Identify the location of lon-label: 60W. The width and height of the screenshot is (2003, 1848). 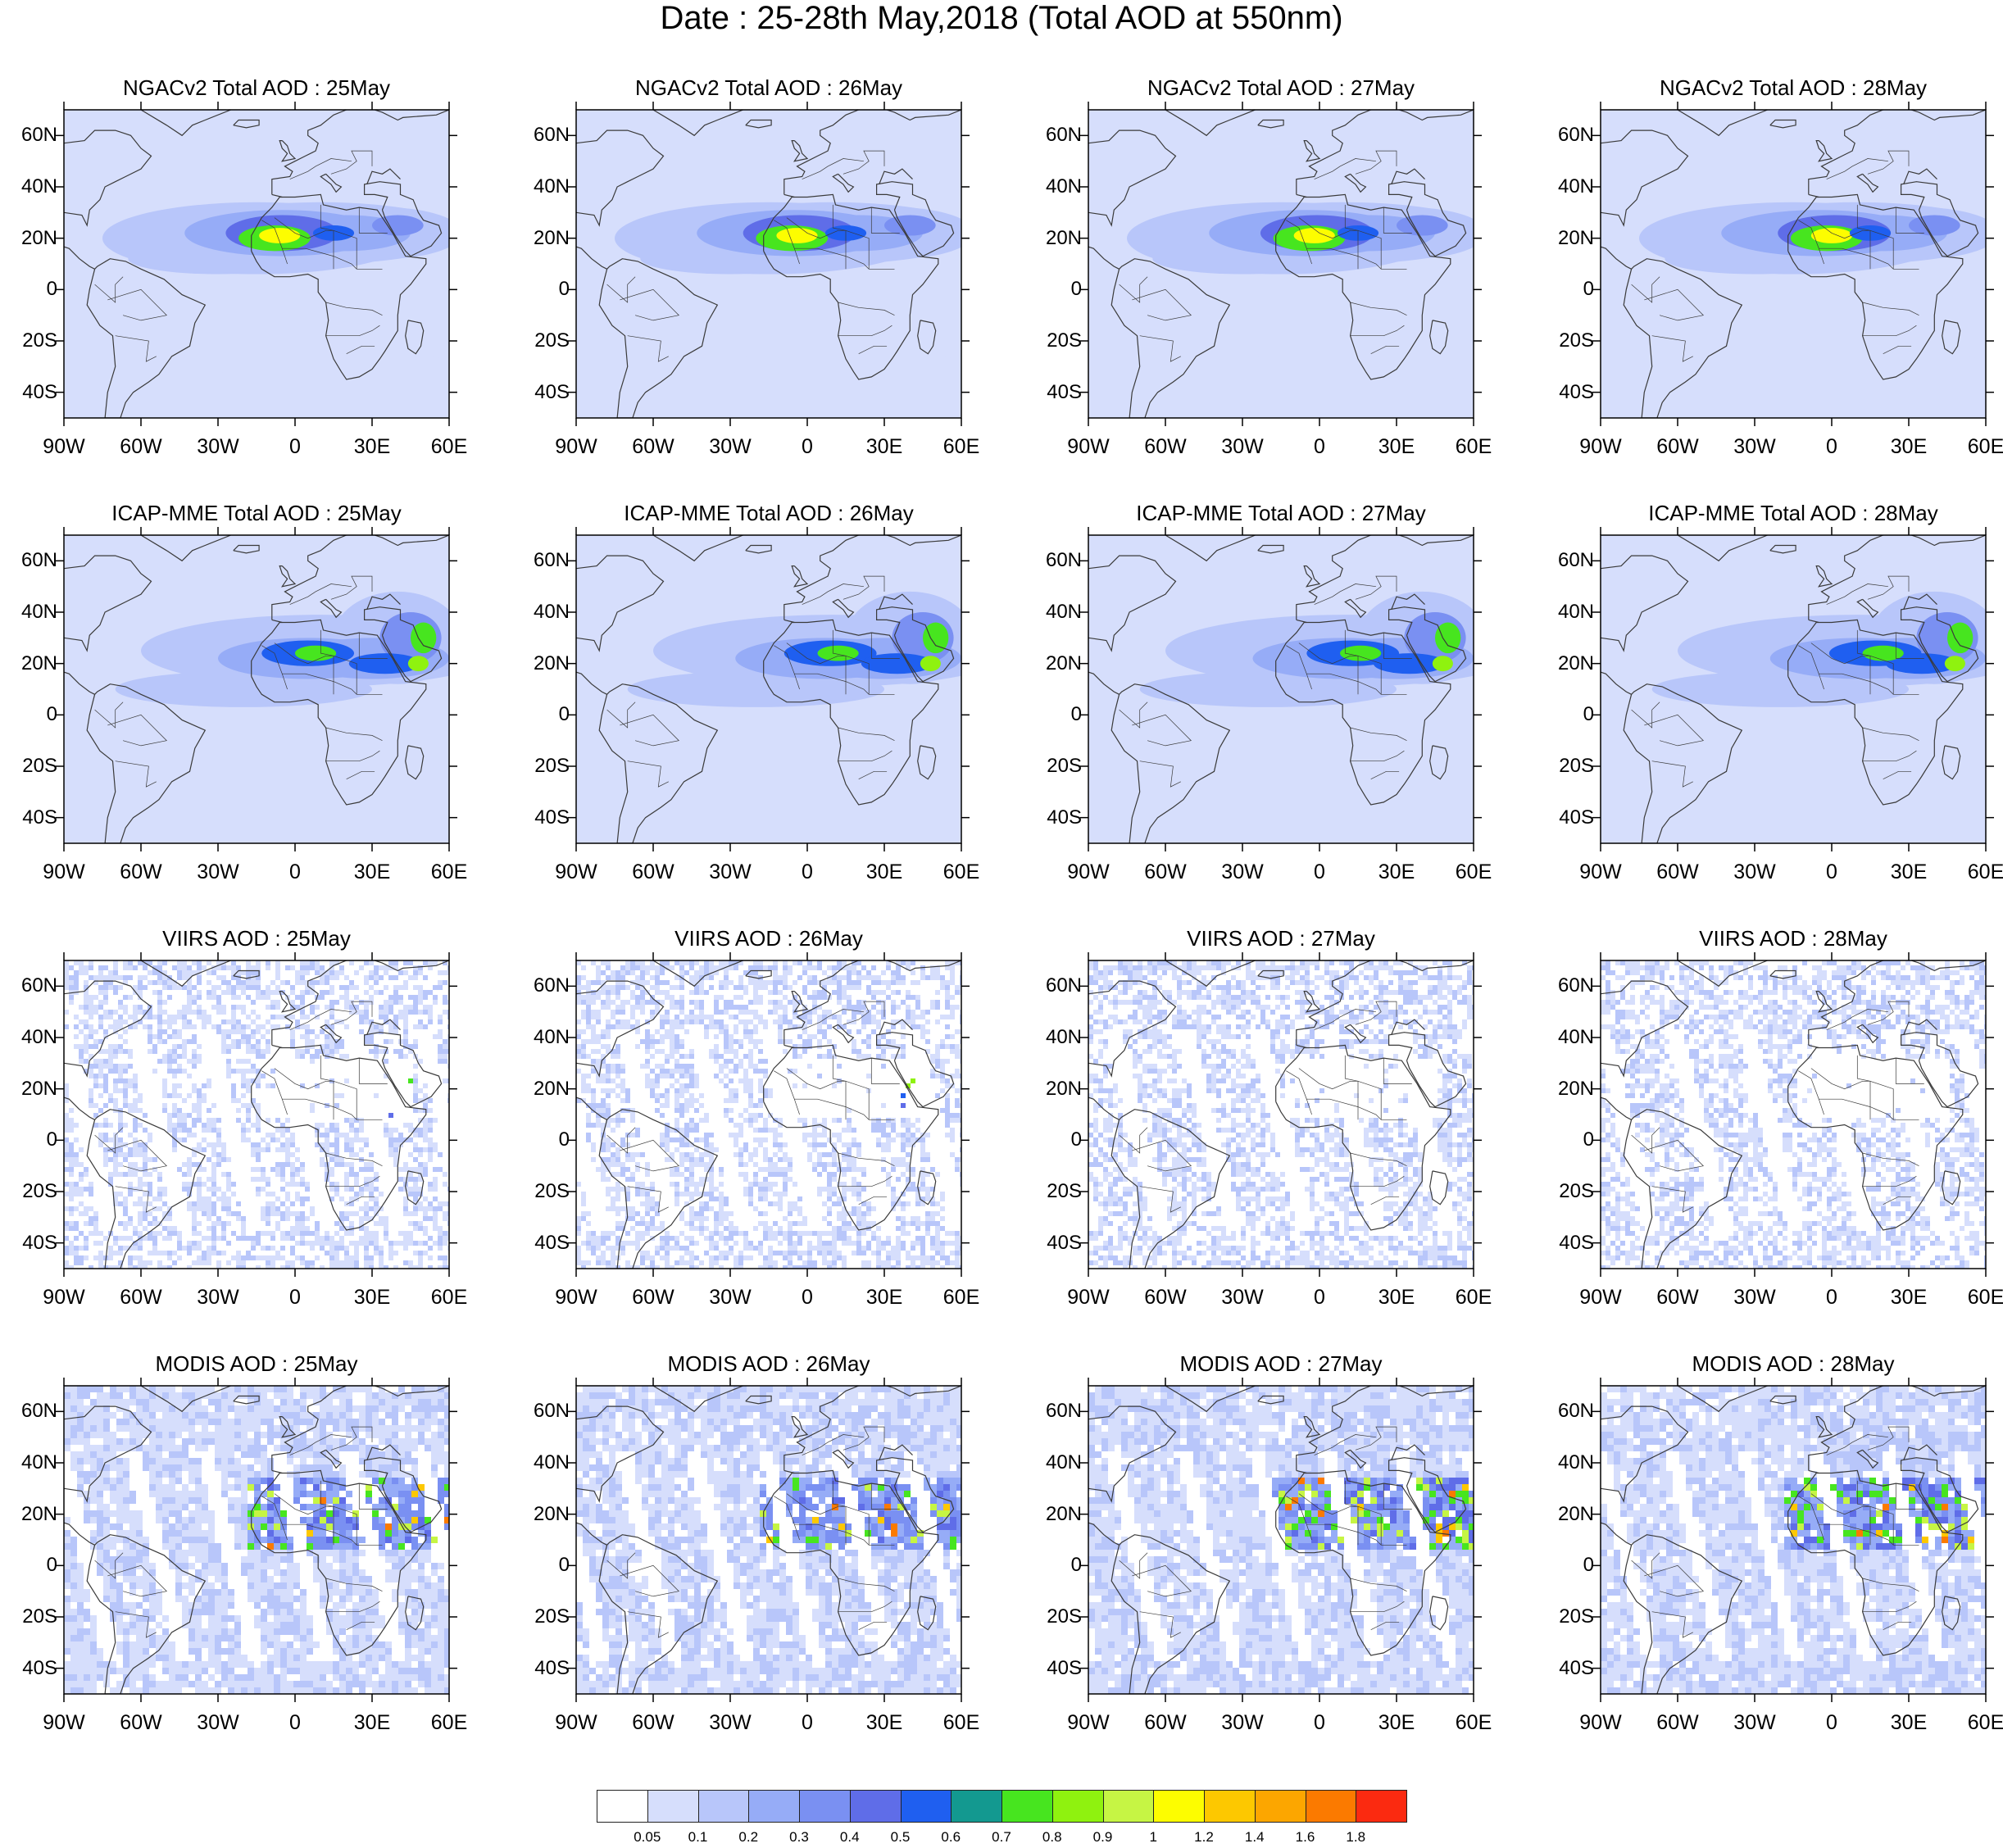
(653, 446).